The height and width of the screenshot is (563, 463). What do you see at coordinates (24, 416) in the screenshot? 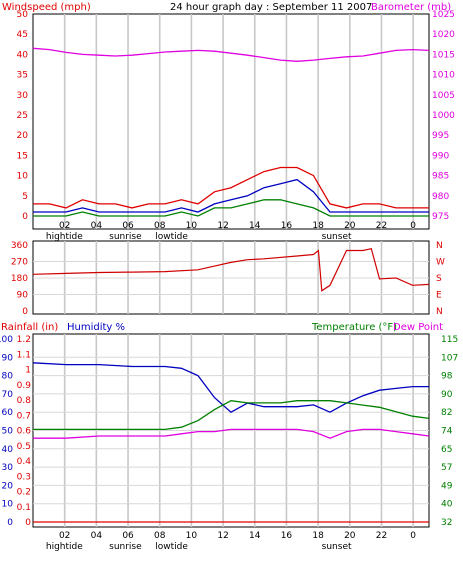
I see `y-tick-label: 0.7` at bounding box center [24, 416].